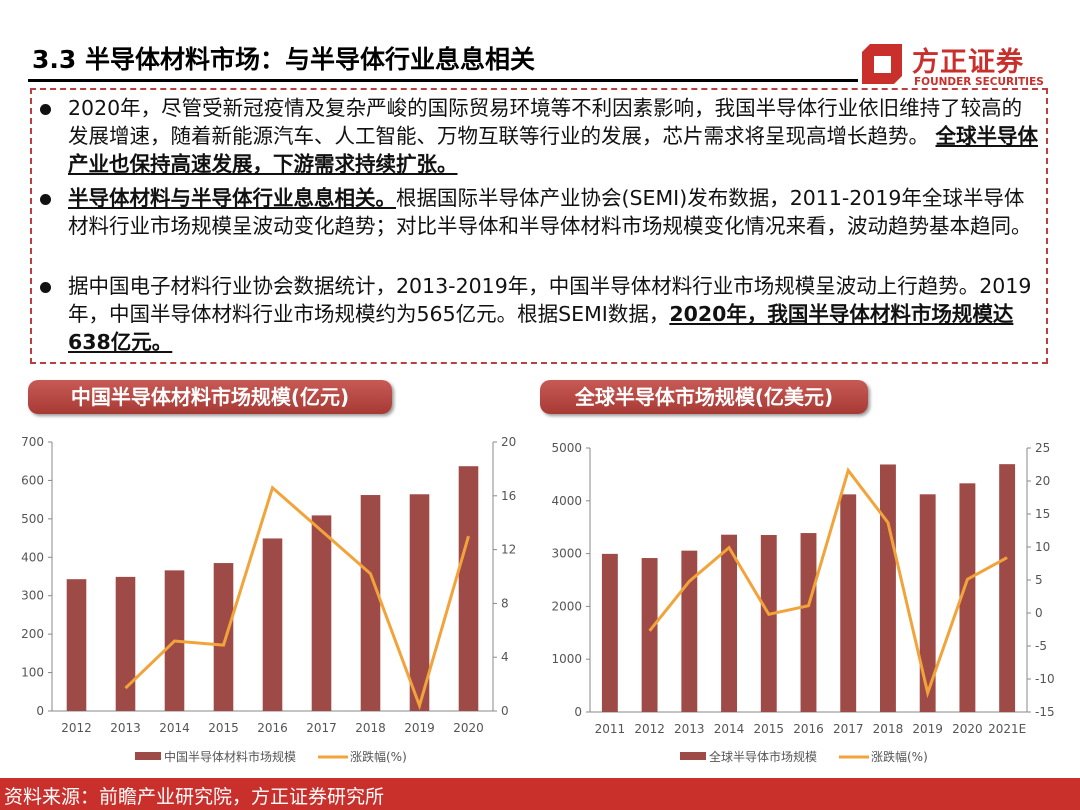  What do you see at coordinates (1042, 547) in the screenshot?
I see `y2-tick-label: 10` at bounding box center [1042, 547].